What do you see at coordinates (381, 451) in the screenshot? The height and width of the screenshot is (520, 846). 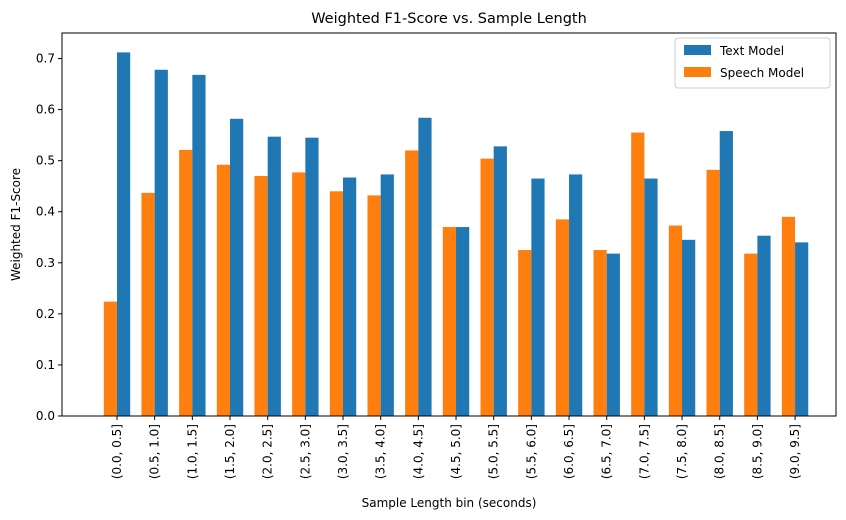 I see `x-tick-label: (3.5, 4.0]` at bounding box center [381, 451].